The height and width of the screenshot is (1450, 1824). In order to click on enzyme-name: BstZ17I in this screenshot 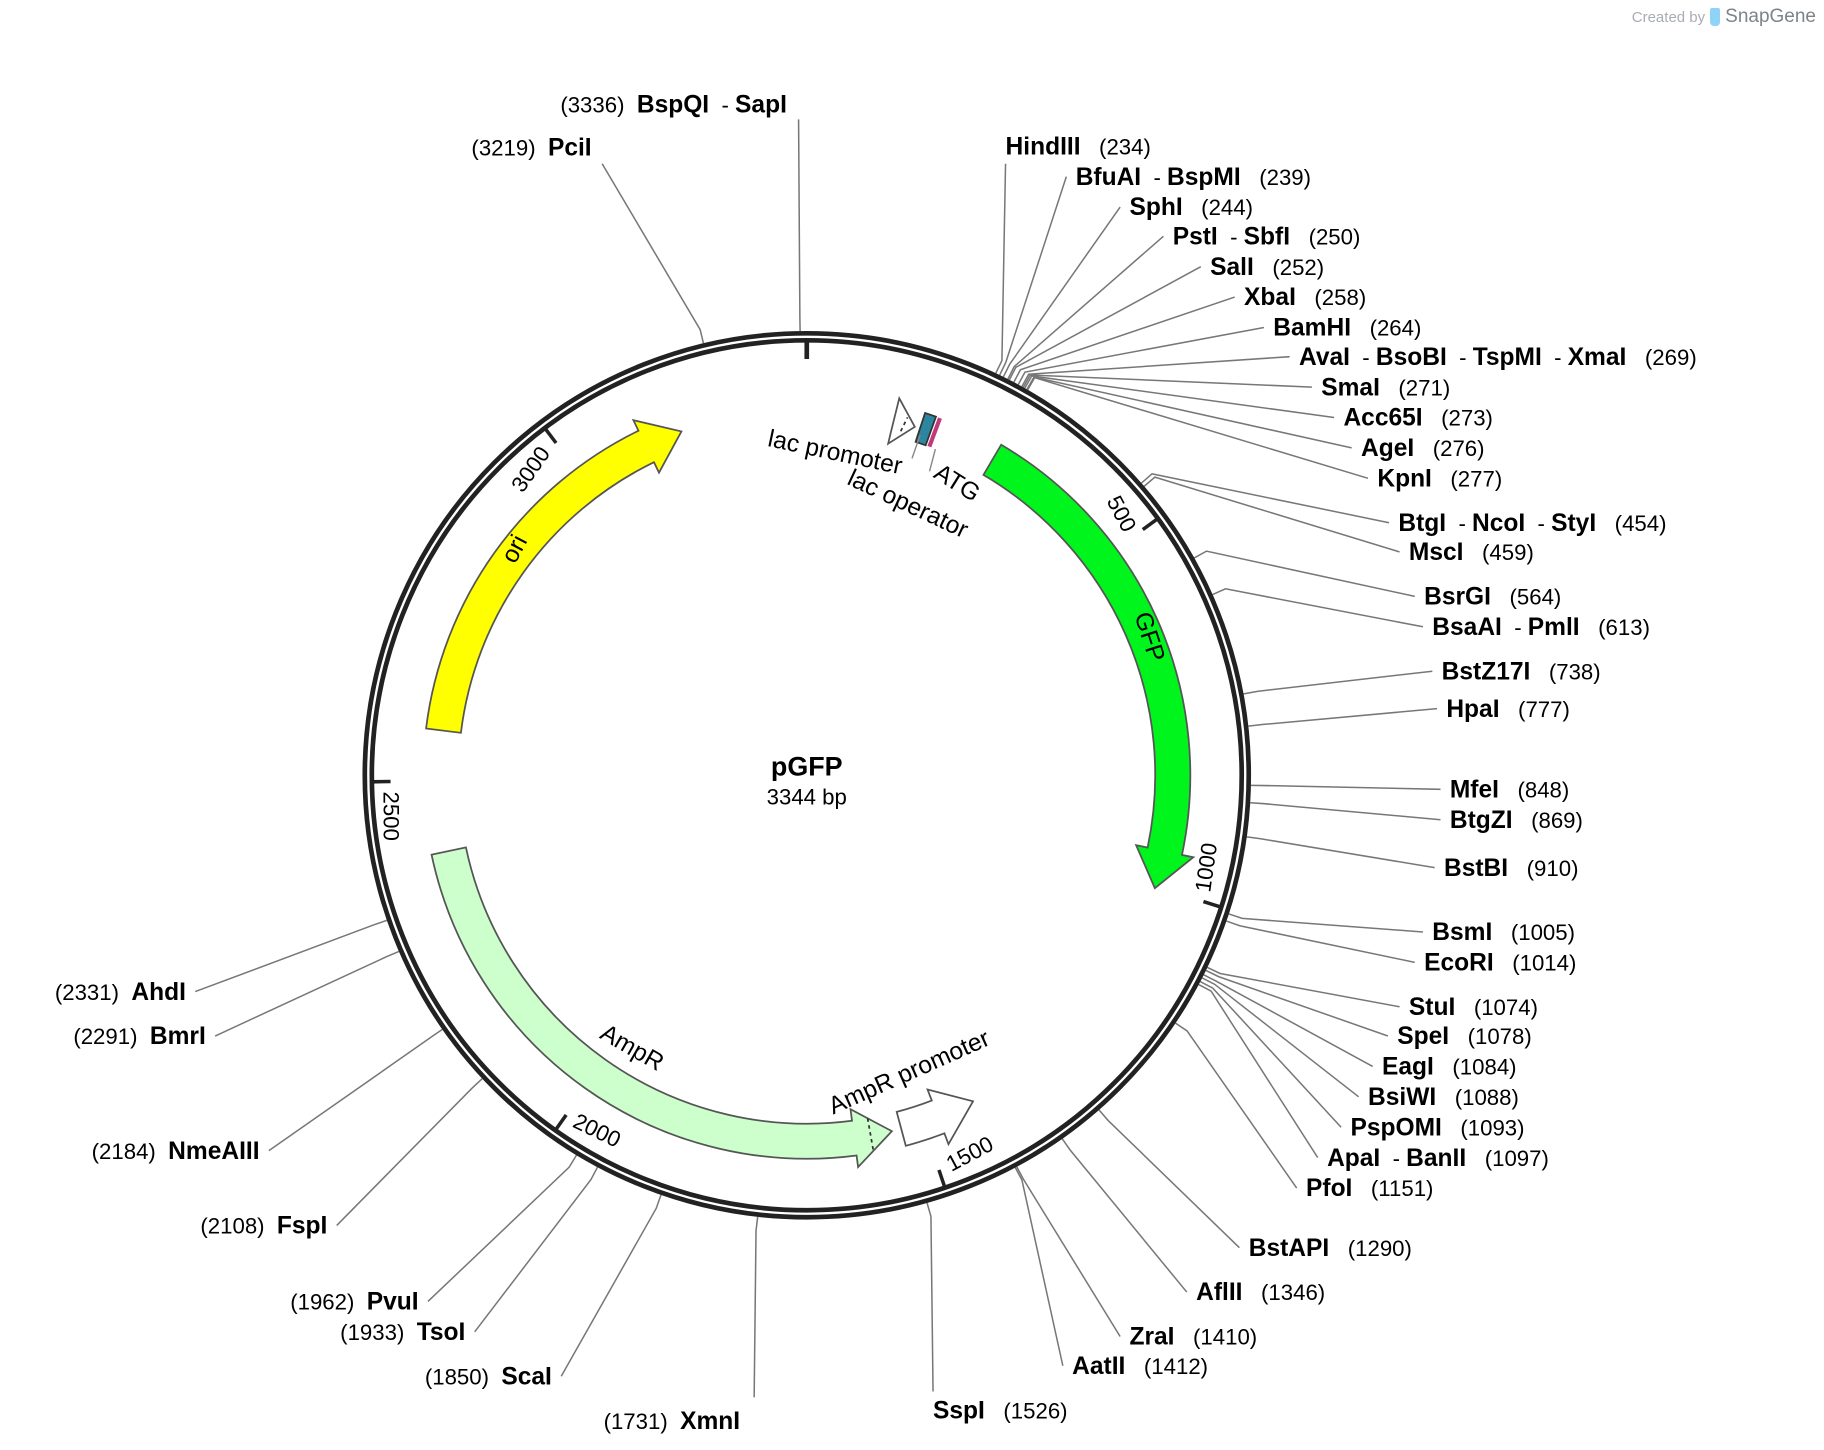, I will do `click(1486, 671)`.